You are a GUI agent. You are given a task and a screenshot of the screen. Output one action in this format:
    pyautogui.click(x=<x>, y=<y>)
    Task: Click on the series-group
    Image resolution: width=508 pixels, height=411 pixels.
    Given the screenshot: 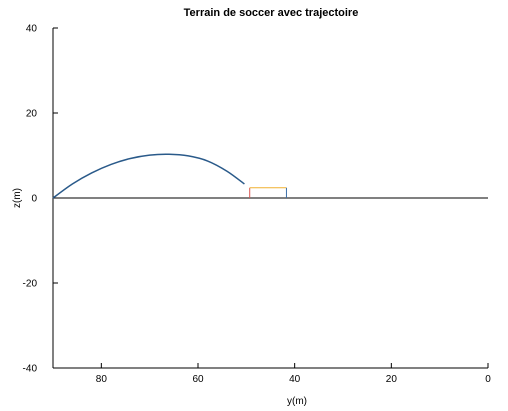 What is the action you would take?
    pyautogui.click(x=148, y=176)
    